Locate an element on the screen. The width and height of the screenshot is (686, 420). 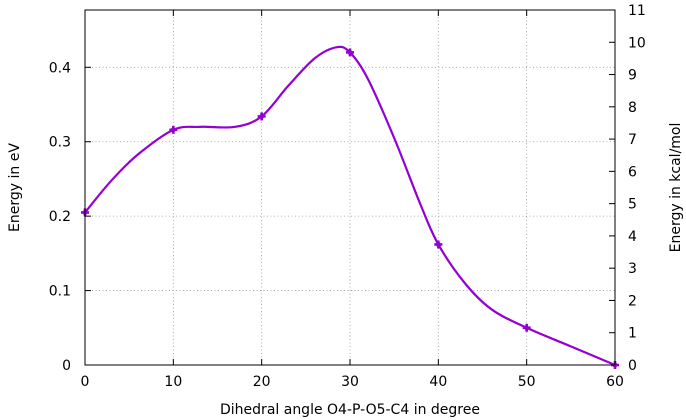
y2-tick-label: 11 is located at coordinates (637, 11).